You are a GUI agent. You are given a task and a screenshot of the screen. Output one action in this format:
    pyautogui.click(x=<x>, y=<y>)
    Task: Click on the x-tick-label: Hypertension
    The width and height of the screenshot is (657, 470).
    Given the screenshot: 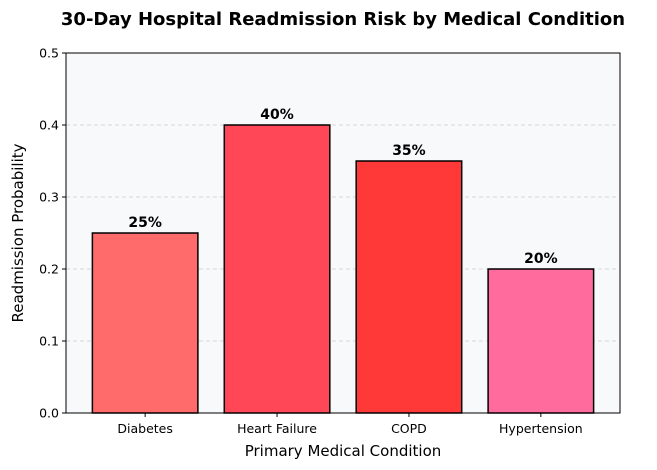 What is the action you would take?
    pyautogui.click(x=541, y=428)
    